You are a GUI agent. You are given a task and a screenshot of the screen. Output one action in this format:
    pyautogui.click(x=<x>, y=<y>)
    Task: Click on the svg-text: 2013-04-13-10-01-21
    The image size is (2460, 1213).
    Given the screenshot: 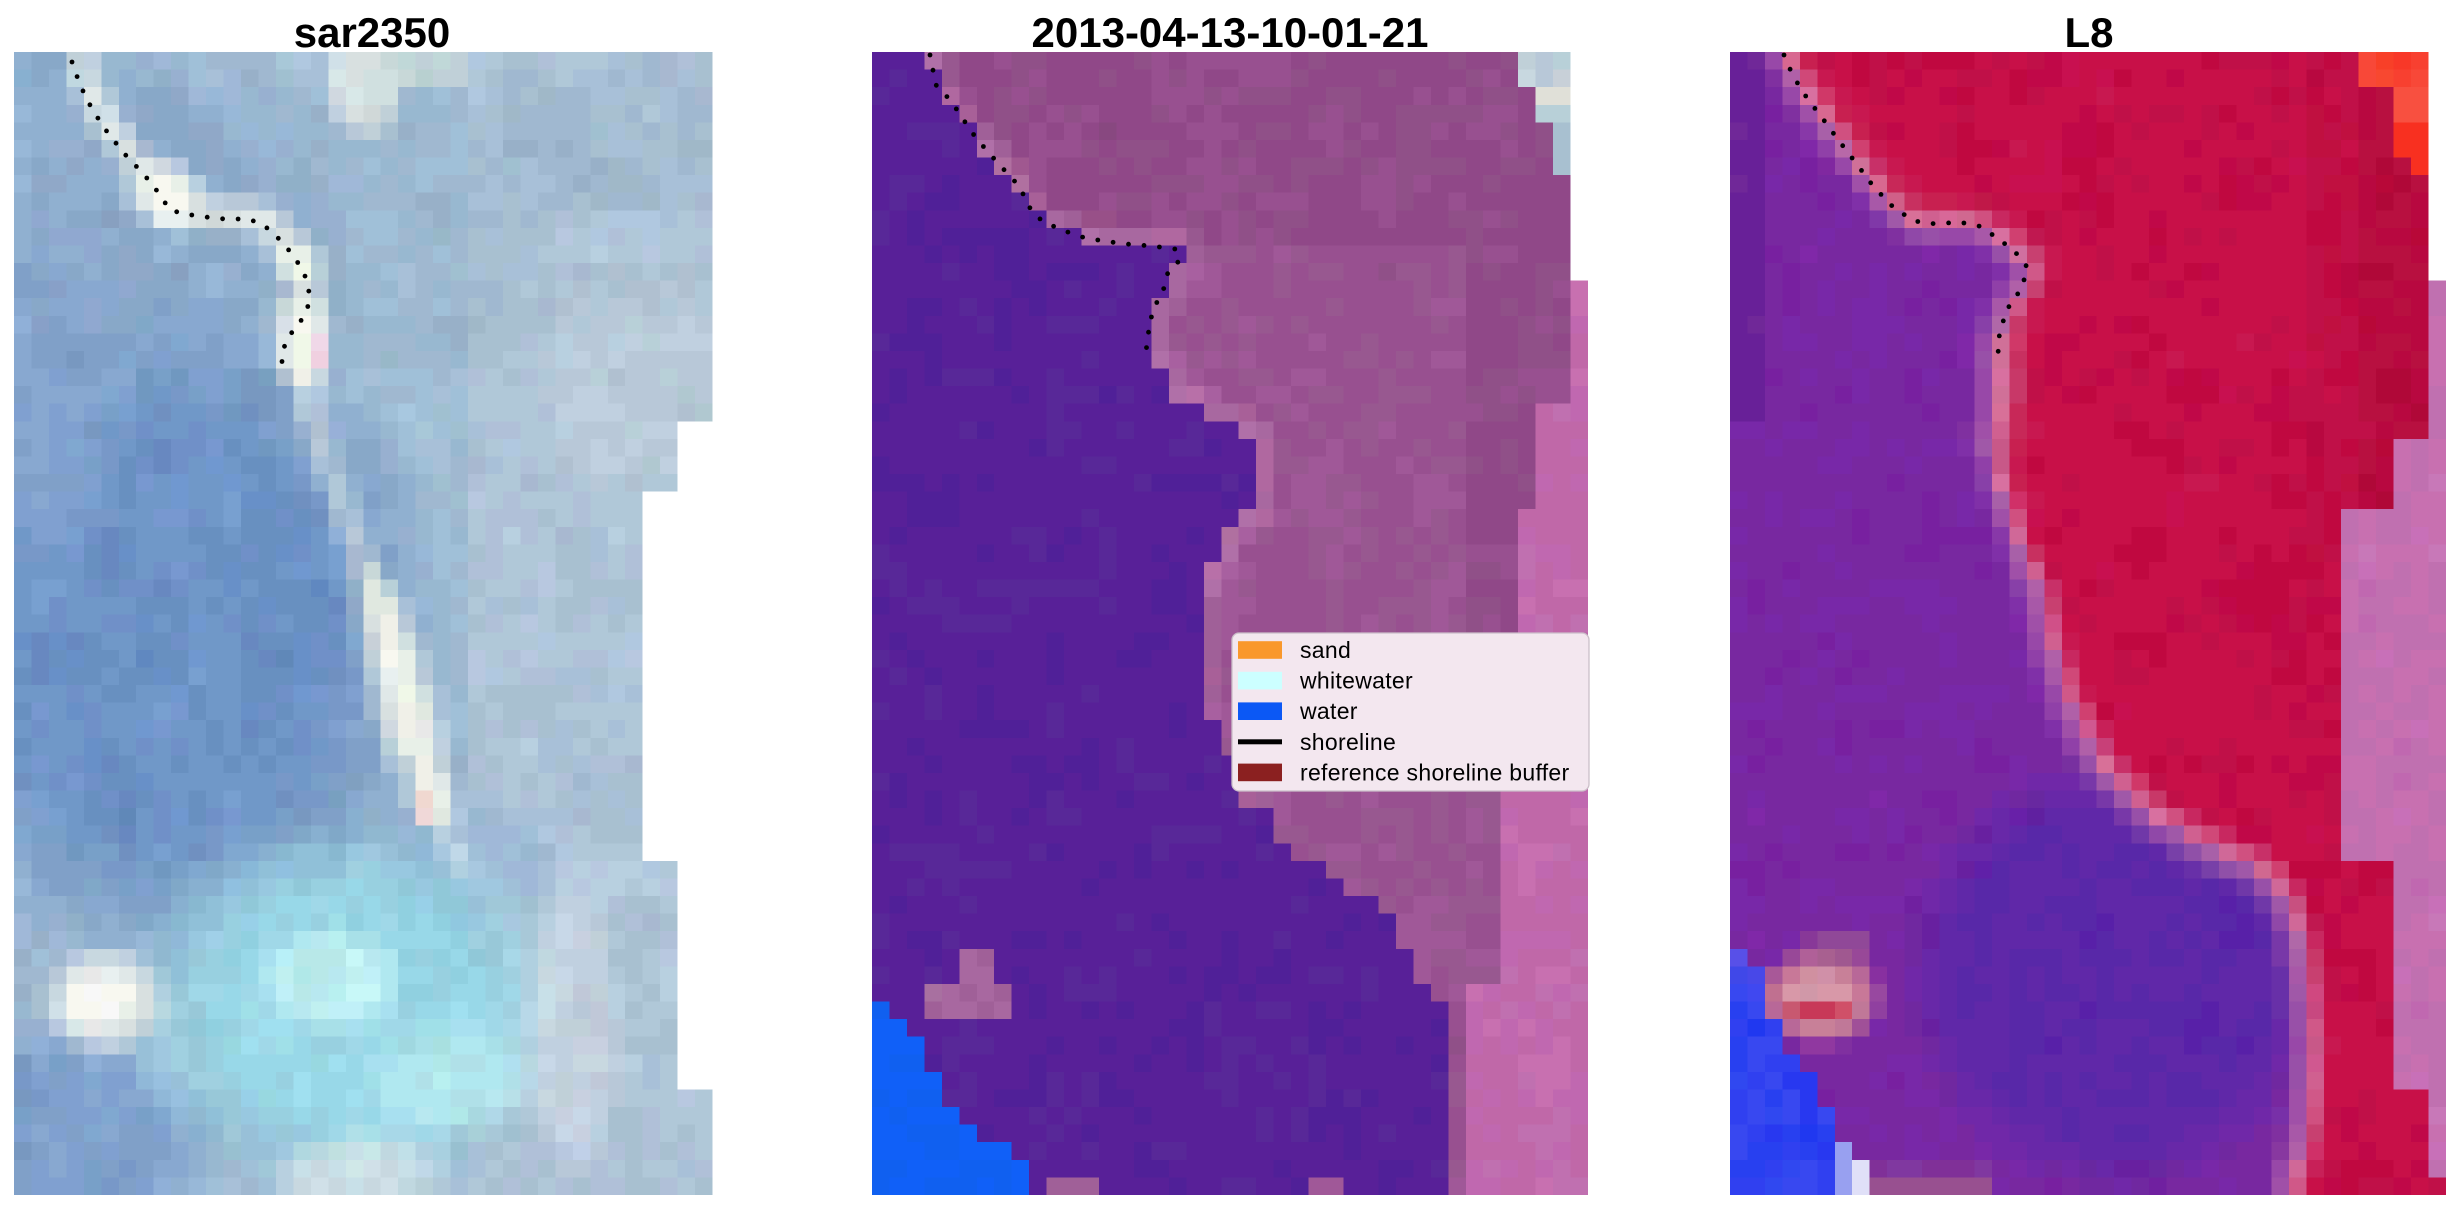 What is the action you would take?
    pyautogui.click(x=1230, y=32)
    